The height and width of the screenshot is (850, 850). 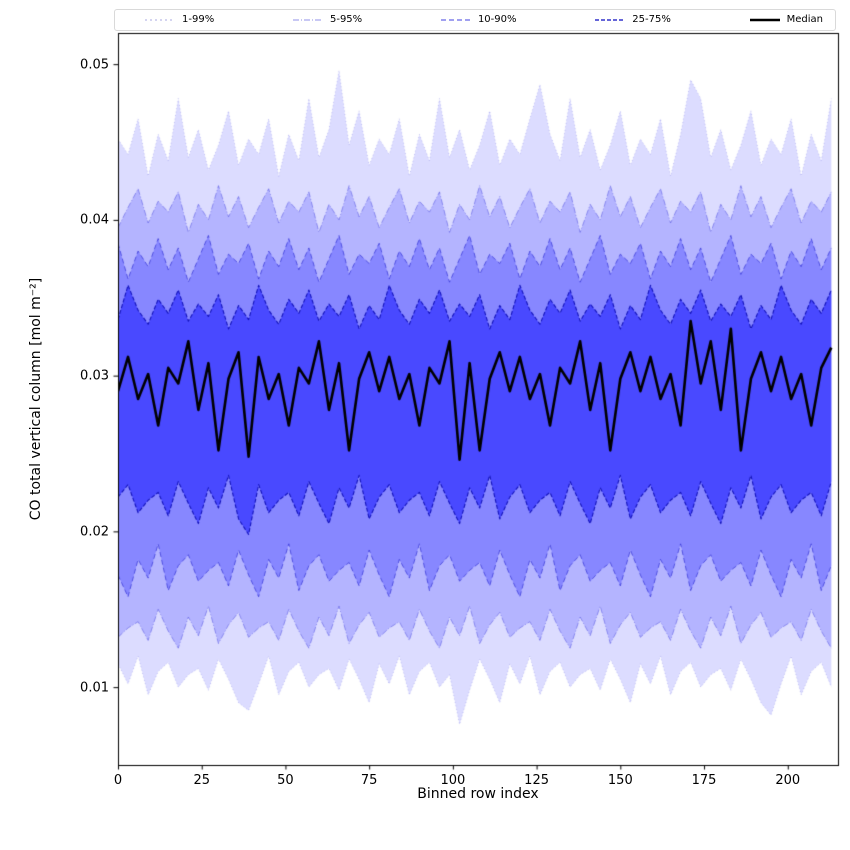 What do you see at coordinates (788, 780) in the screenshot?
I see `x-tick-label: 200` at bounding box center [788, 780].